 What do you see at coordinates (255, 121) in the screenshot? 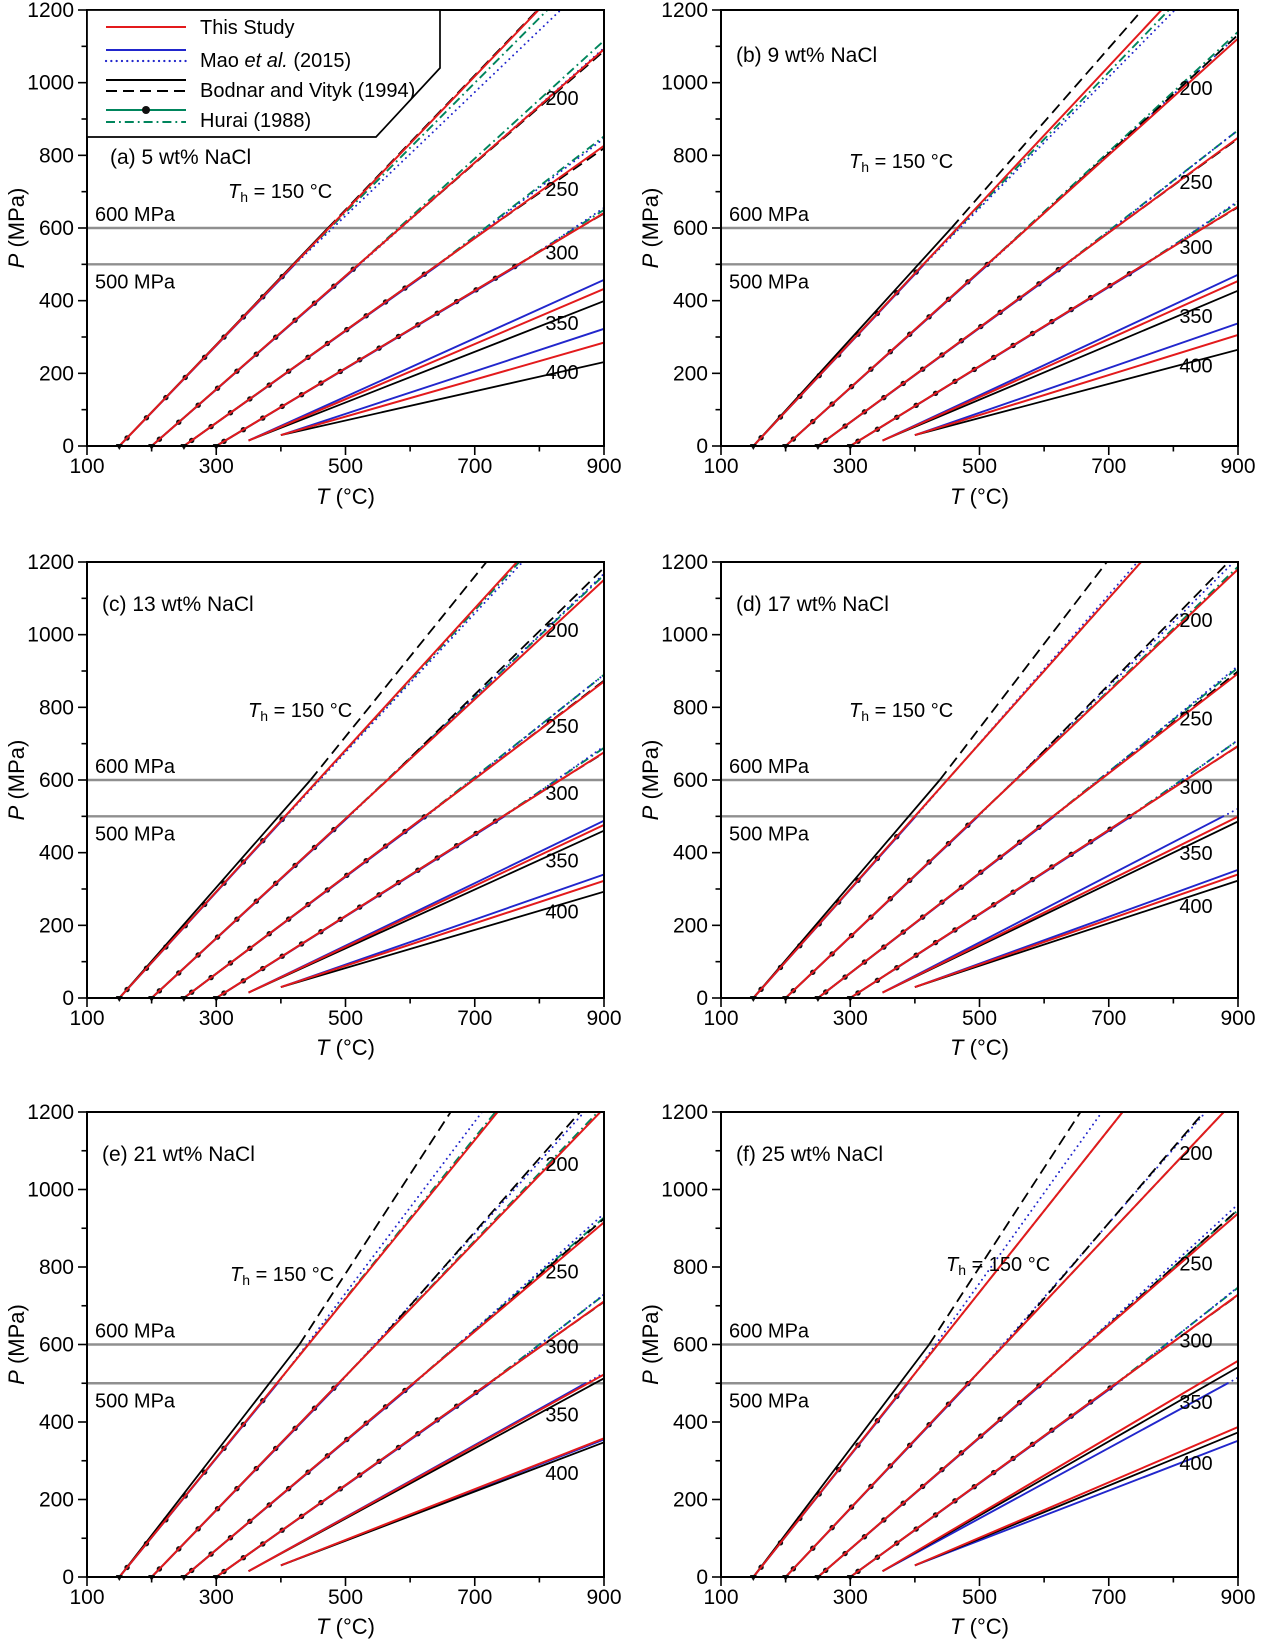
I see `legend-entry-label: Hurai (1988)` at bounding box center [255, 121].